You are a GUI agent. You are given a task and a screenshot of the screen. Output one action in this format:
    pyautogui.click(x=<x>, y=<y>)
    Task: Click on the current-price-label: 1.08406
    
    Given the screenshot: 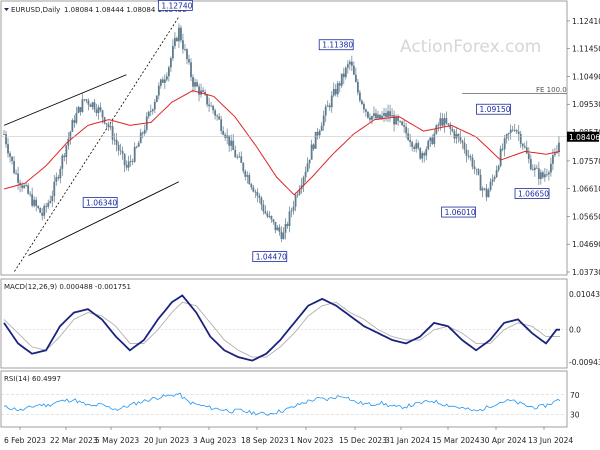 What is the action you would take?
    pyautogui.click(x=584, y=137)
    